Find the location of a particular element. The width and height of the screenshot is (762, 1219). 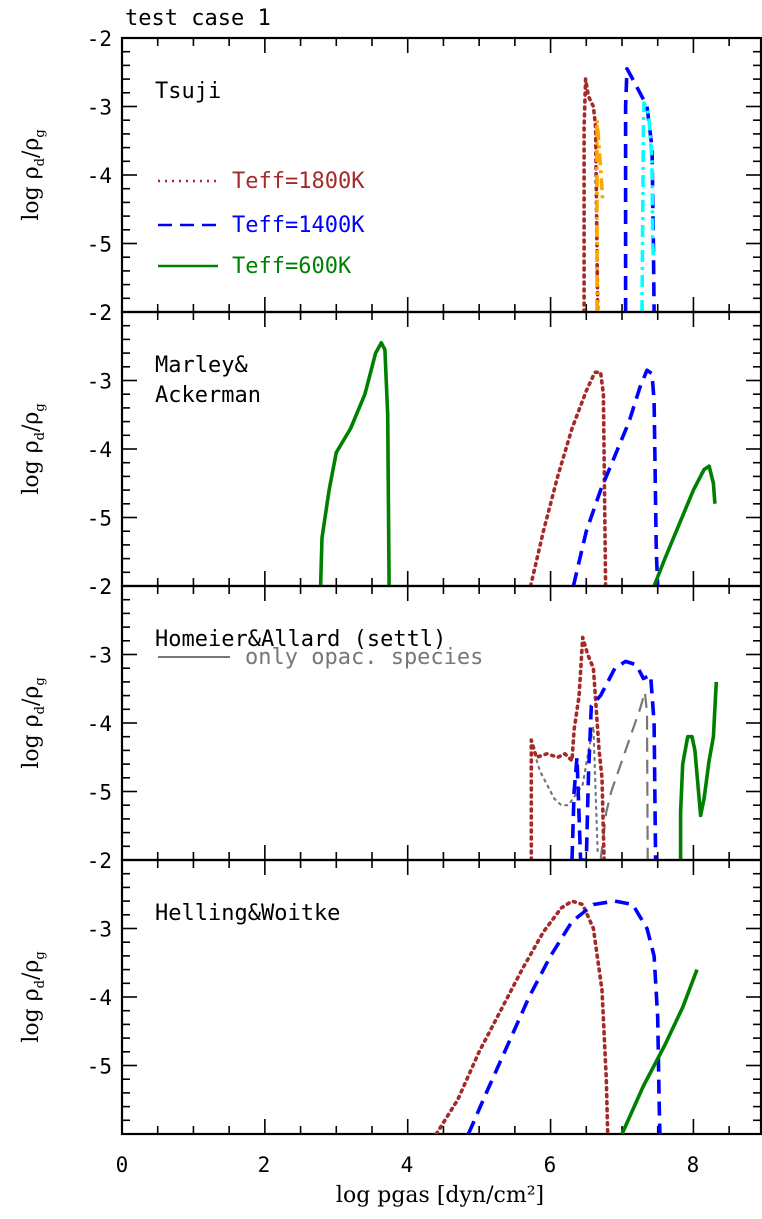

figure-title: test case 1 is located at coordinates (198, 18).